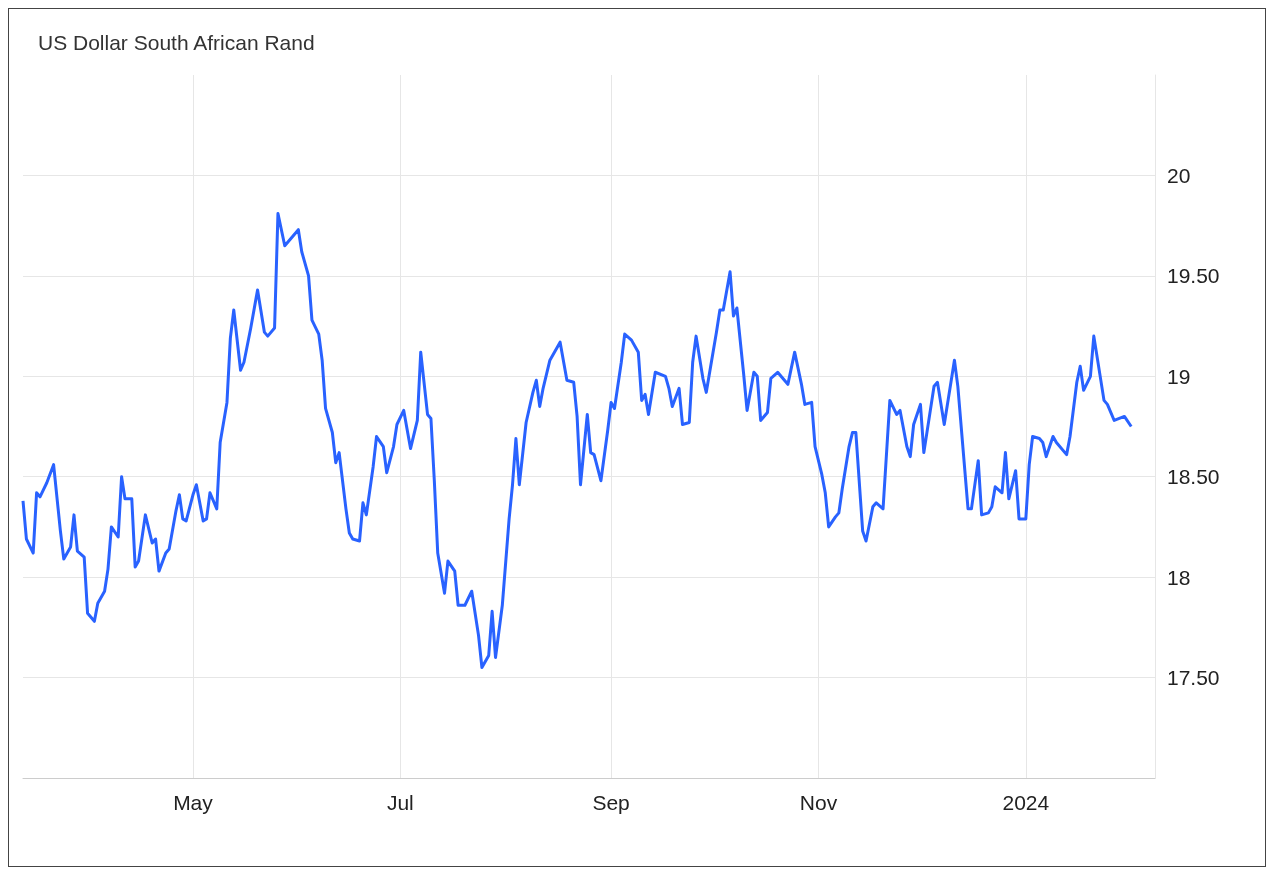 The width and height of the screenshot is (1278, 879). Describe the element at coordinates (1193, 477) in the screenshot. I see `y-tick-label: 18.50` at that location.